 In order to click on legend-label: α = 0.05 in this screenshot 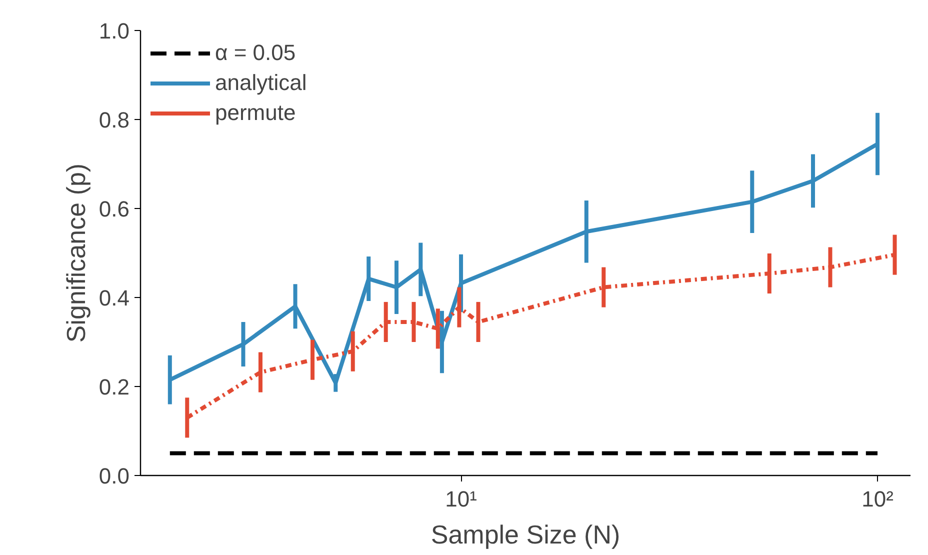, I will do `click(255, 53)`.